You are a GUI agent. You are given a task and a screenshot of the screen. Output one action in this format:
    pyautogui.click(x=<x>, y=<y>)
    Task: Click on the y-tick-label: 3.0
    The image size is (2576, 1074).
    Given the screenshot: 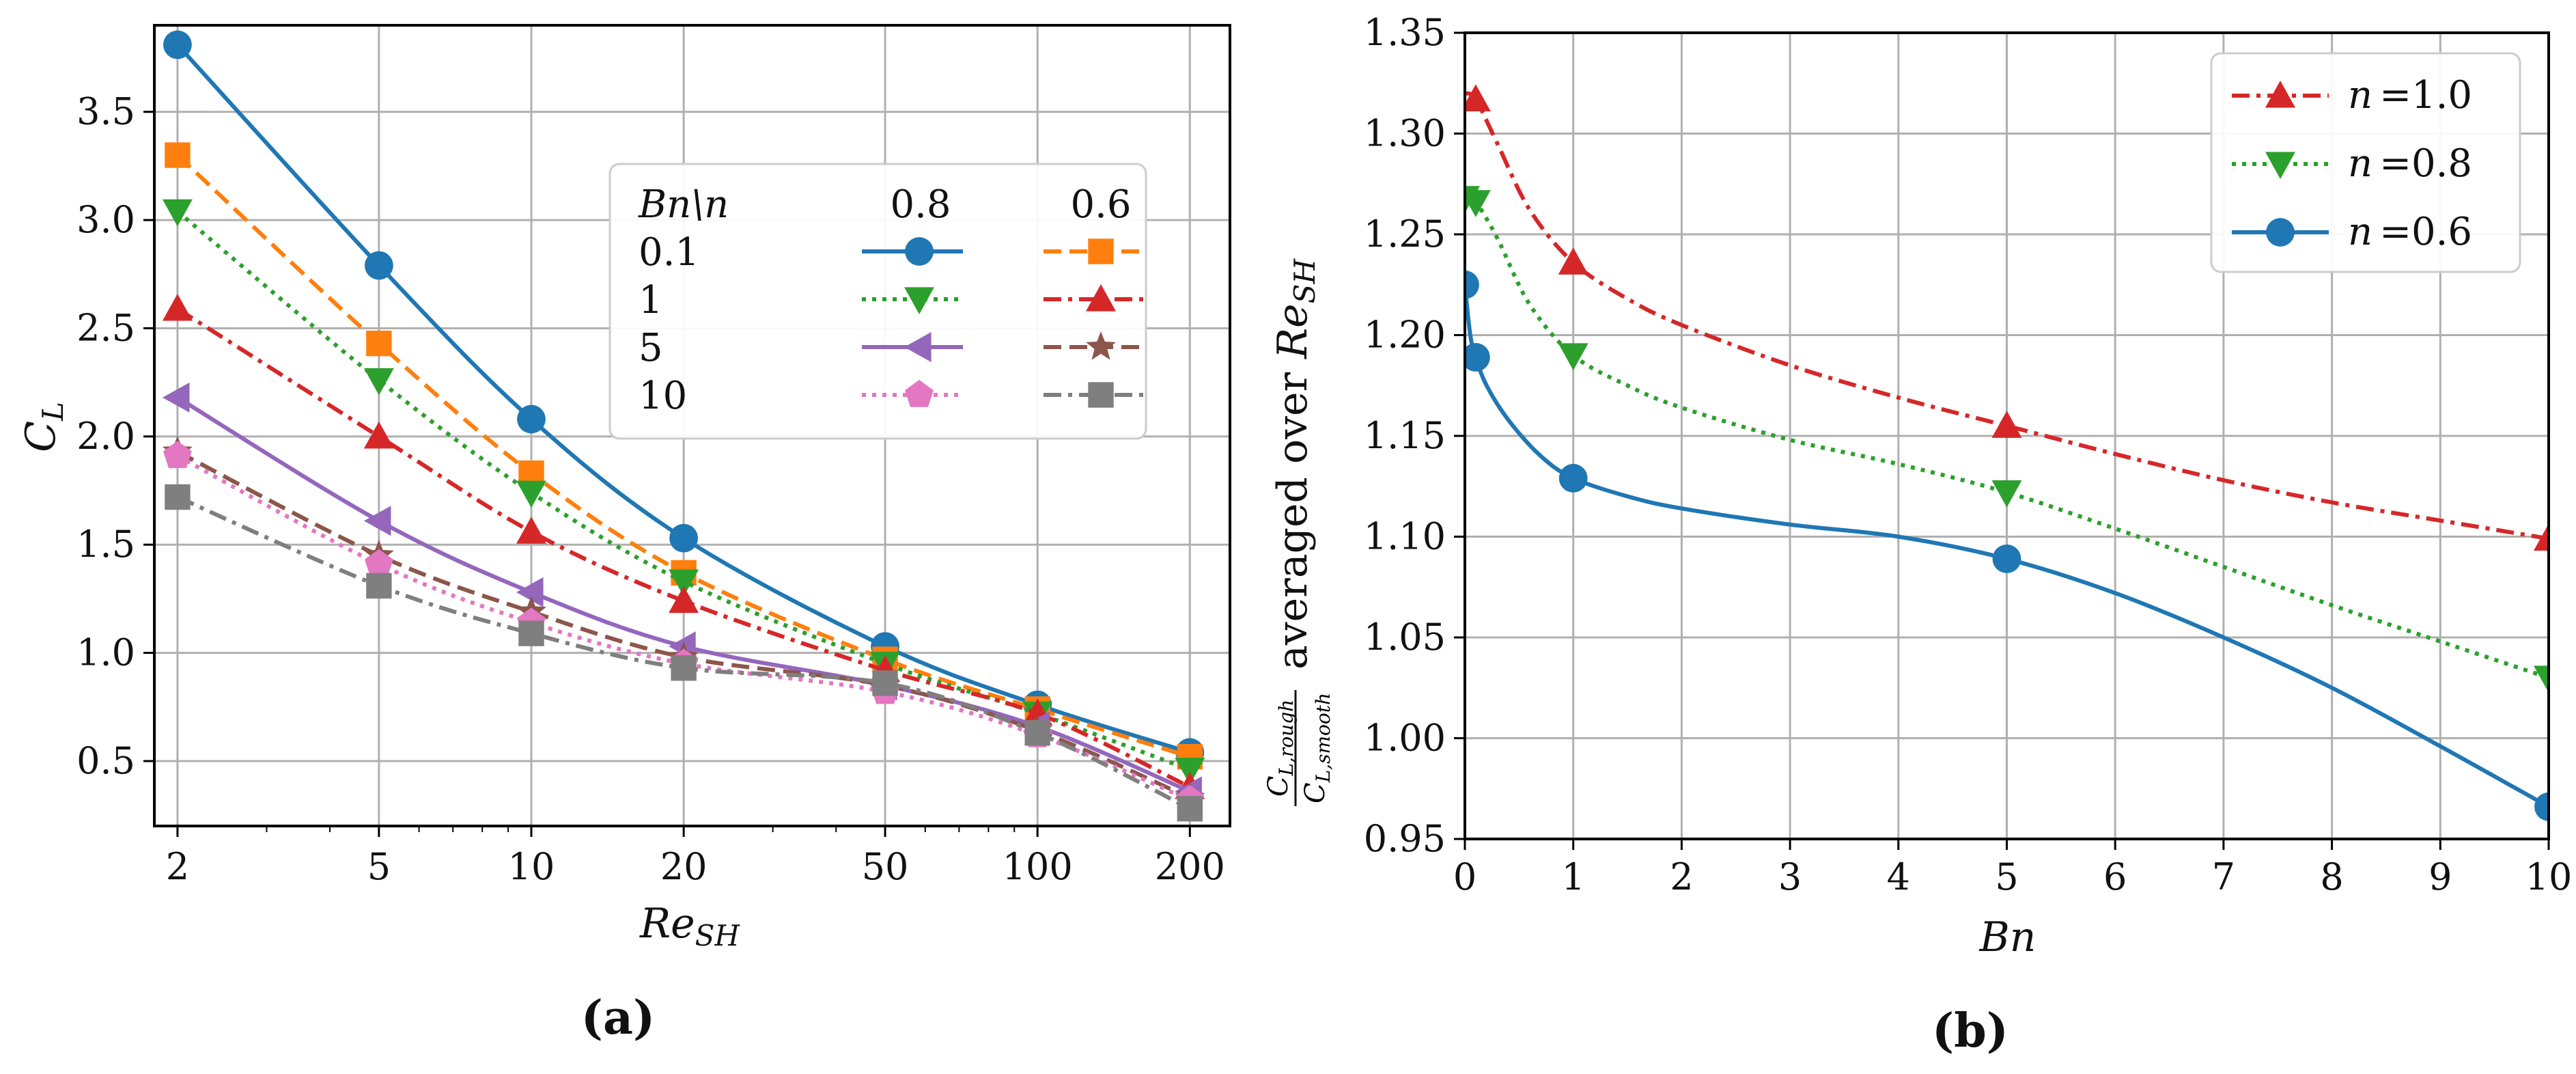 What is the action you would take?
    pyautogui.click(x=106, y=219)
    